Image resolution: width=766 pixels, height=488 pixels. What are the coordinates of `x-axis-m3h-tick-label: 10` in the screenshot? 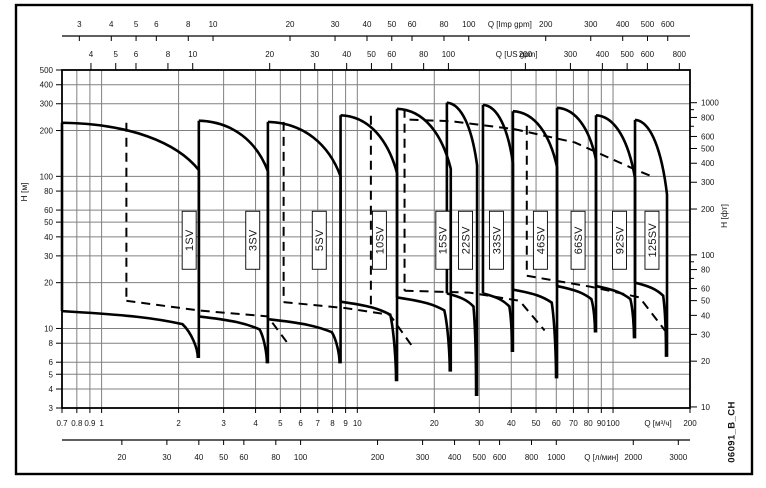 It's located at (357, 423).